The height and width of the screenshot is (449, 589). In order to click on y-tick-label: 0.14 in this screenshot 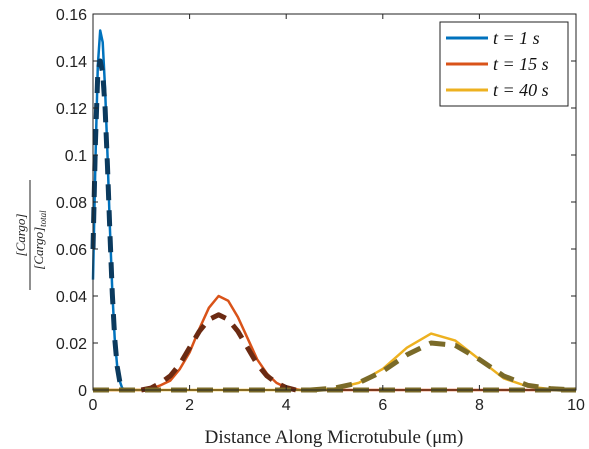, I will do `click(71, 62)`.